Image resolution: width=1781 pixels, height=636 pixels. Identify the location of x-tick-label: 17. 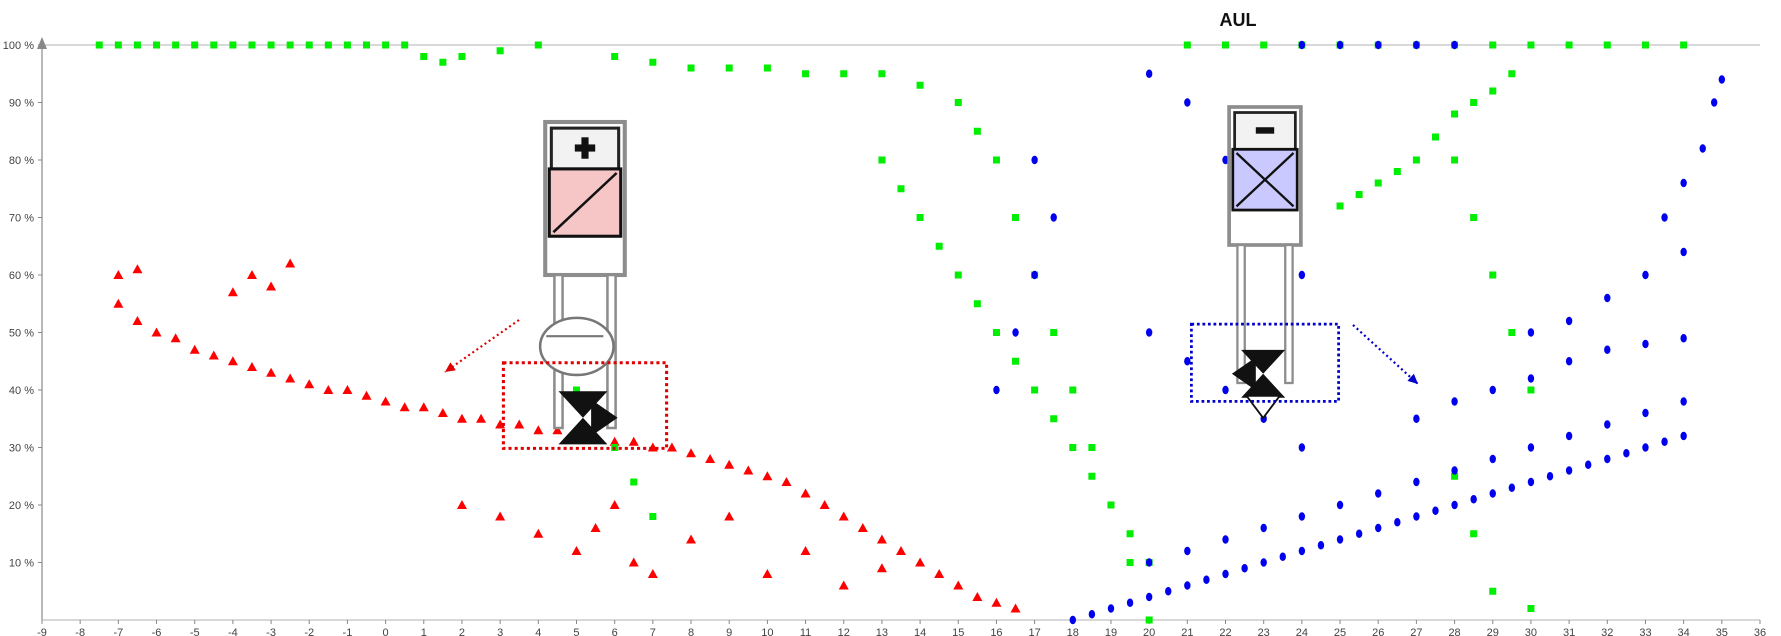
(1034, 631).